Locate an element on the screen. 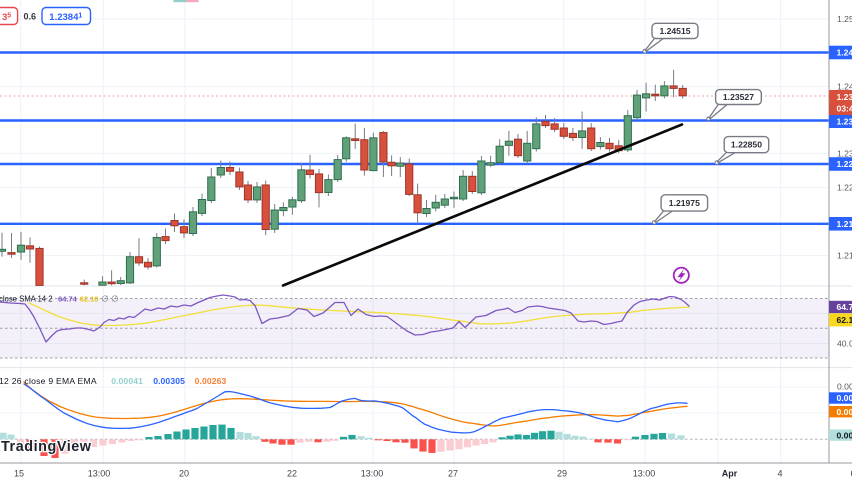 This screenshot has width=852, height=485. svg-text: 29 is located at coordinates (562, 474).